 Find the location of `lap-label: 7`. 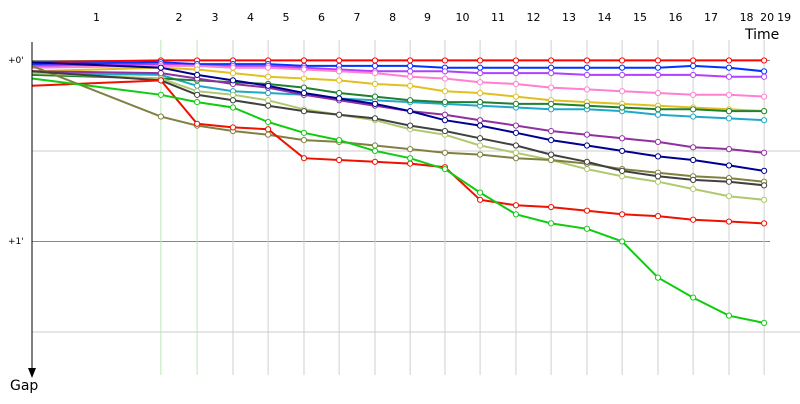

lap-label: 7 is located at coordinates (357, 17).